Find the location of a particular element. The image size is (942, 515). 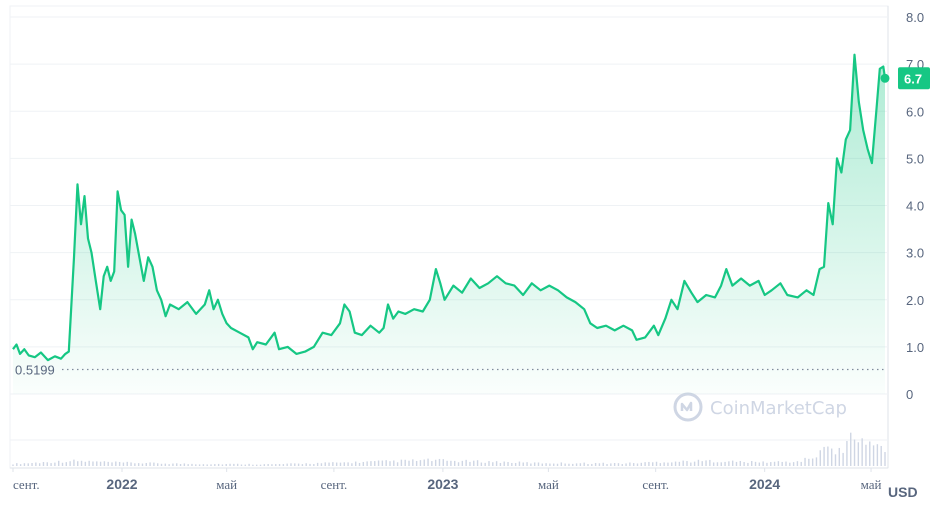

x-tick-label: 2023 is located at coordinates (442, 484).